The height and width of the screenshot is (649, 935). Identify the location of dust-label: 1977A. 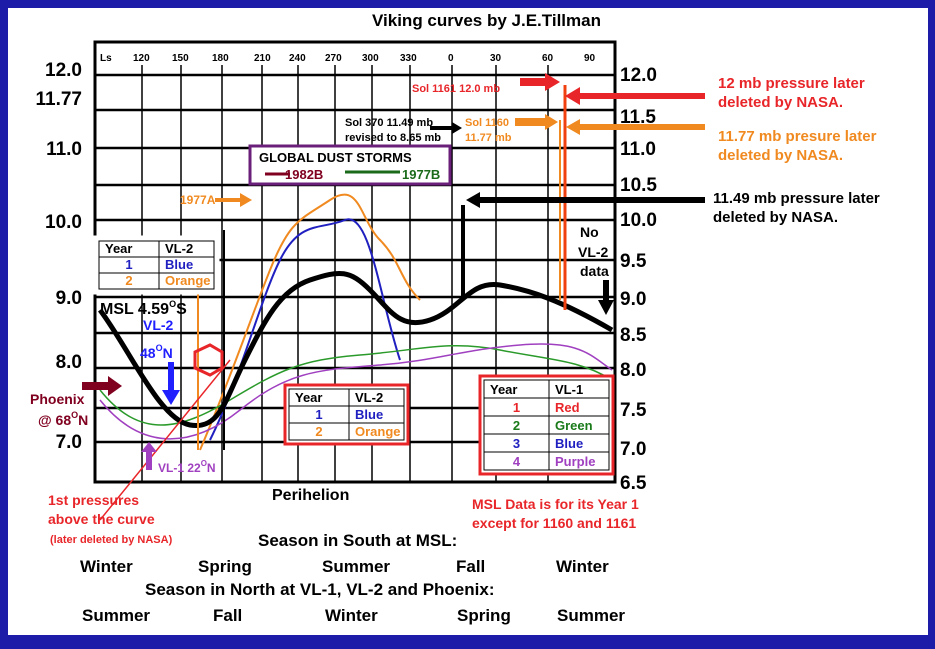
(198, 200).